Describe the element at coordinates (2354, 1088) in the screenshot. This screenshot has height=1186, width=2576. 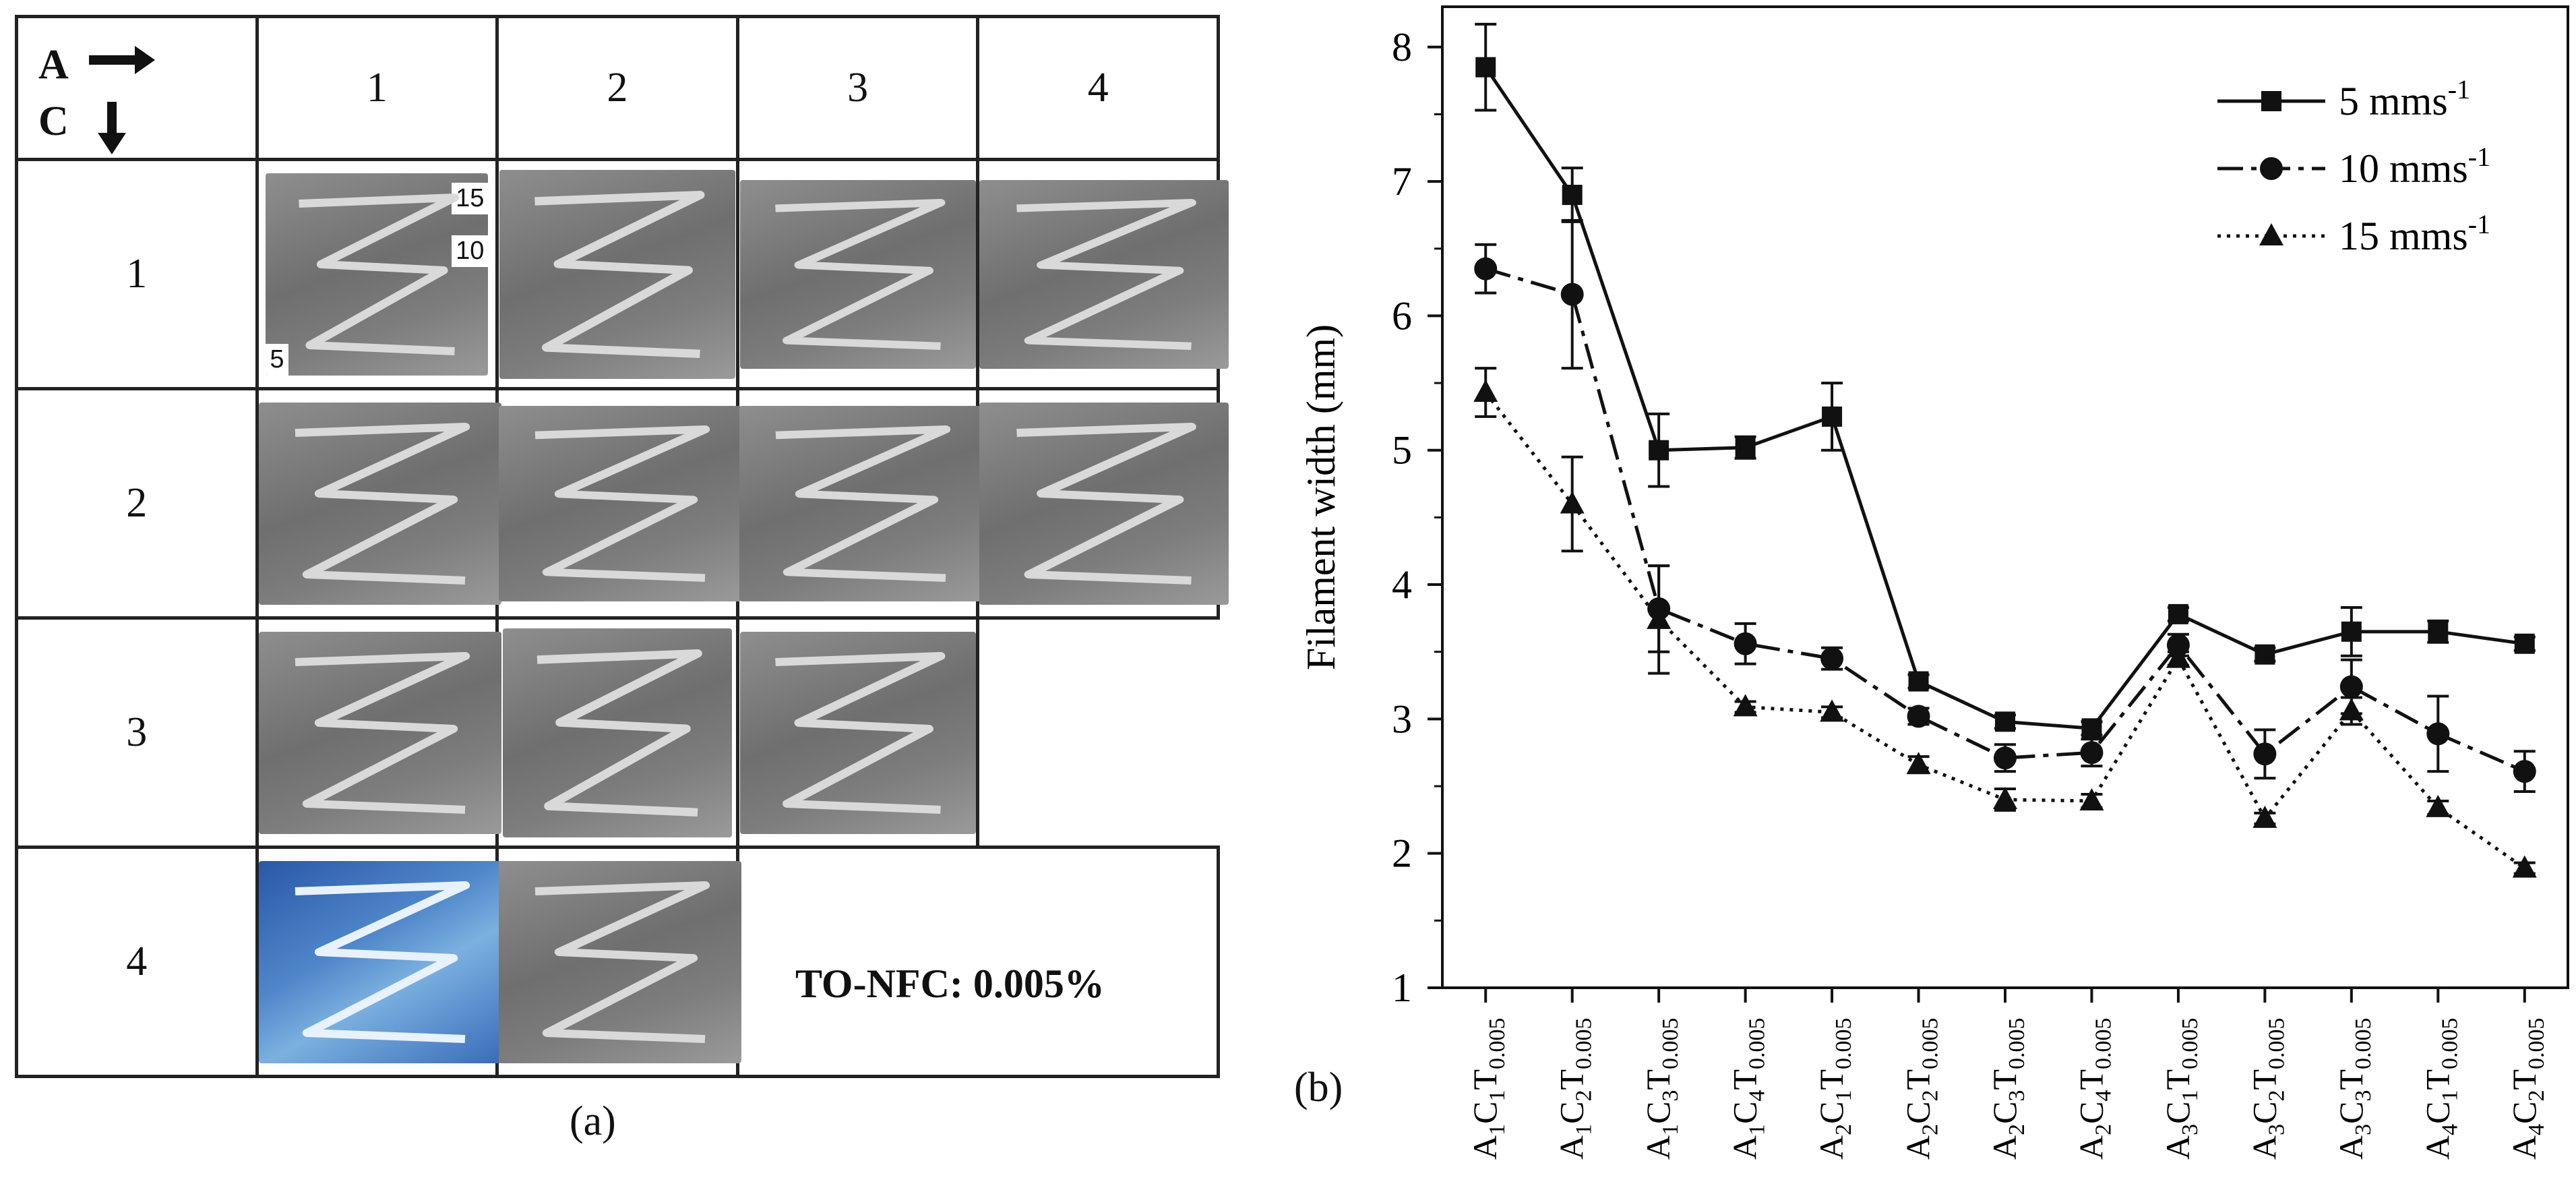
I see `x-tick-label: A3C3T0.005` at that location.